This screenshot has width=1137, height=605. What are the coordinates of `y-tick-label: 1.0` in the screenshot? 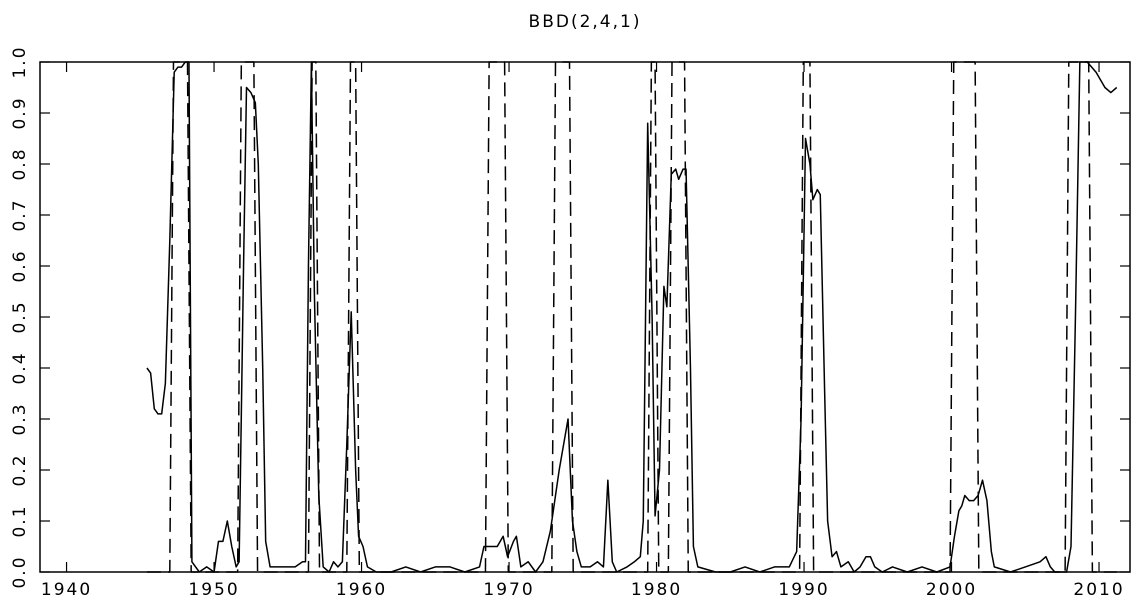 It's located at (20, 61).